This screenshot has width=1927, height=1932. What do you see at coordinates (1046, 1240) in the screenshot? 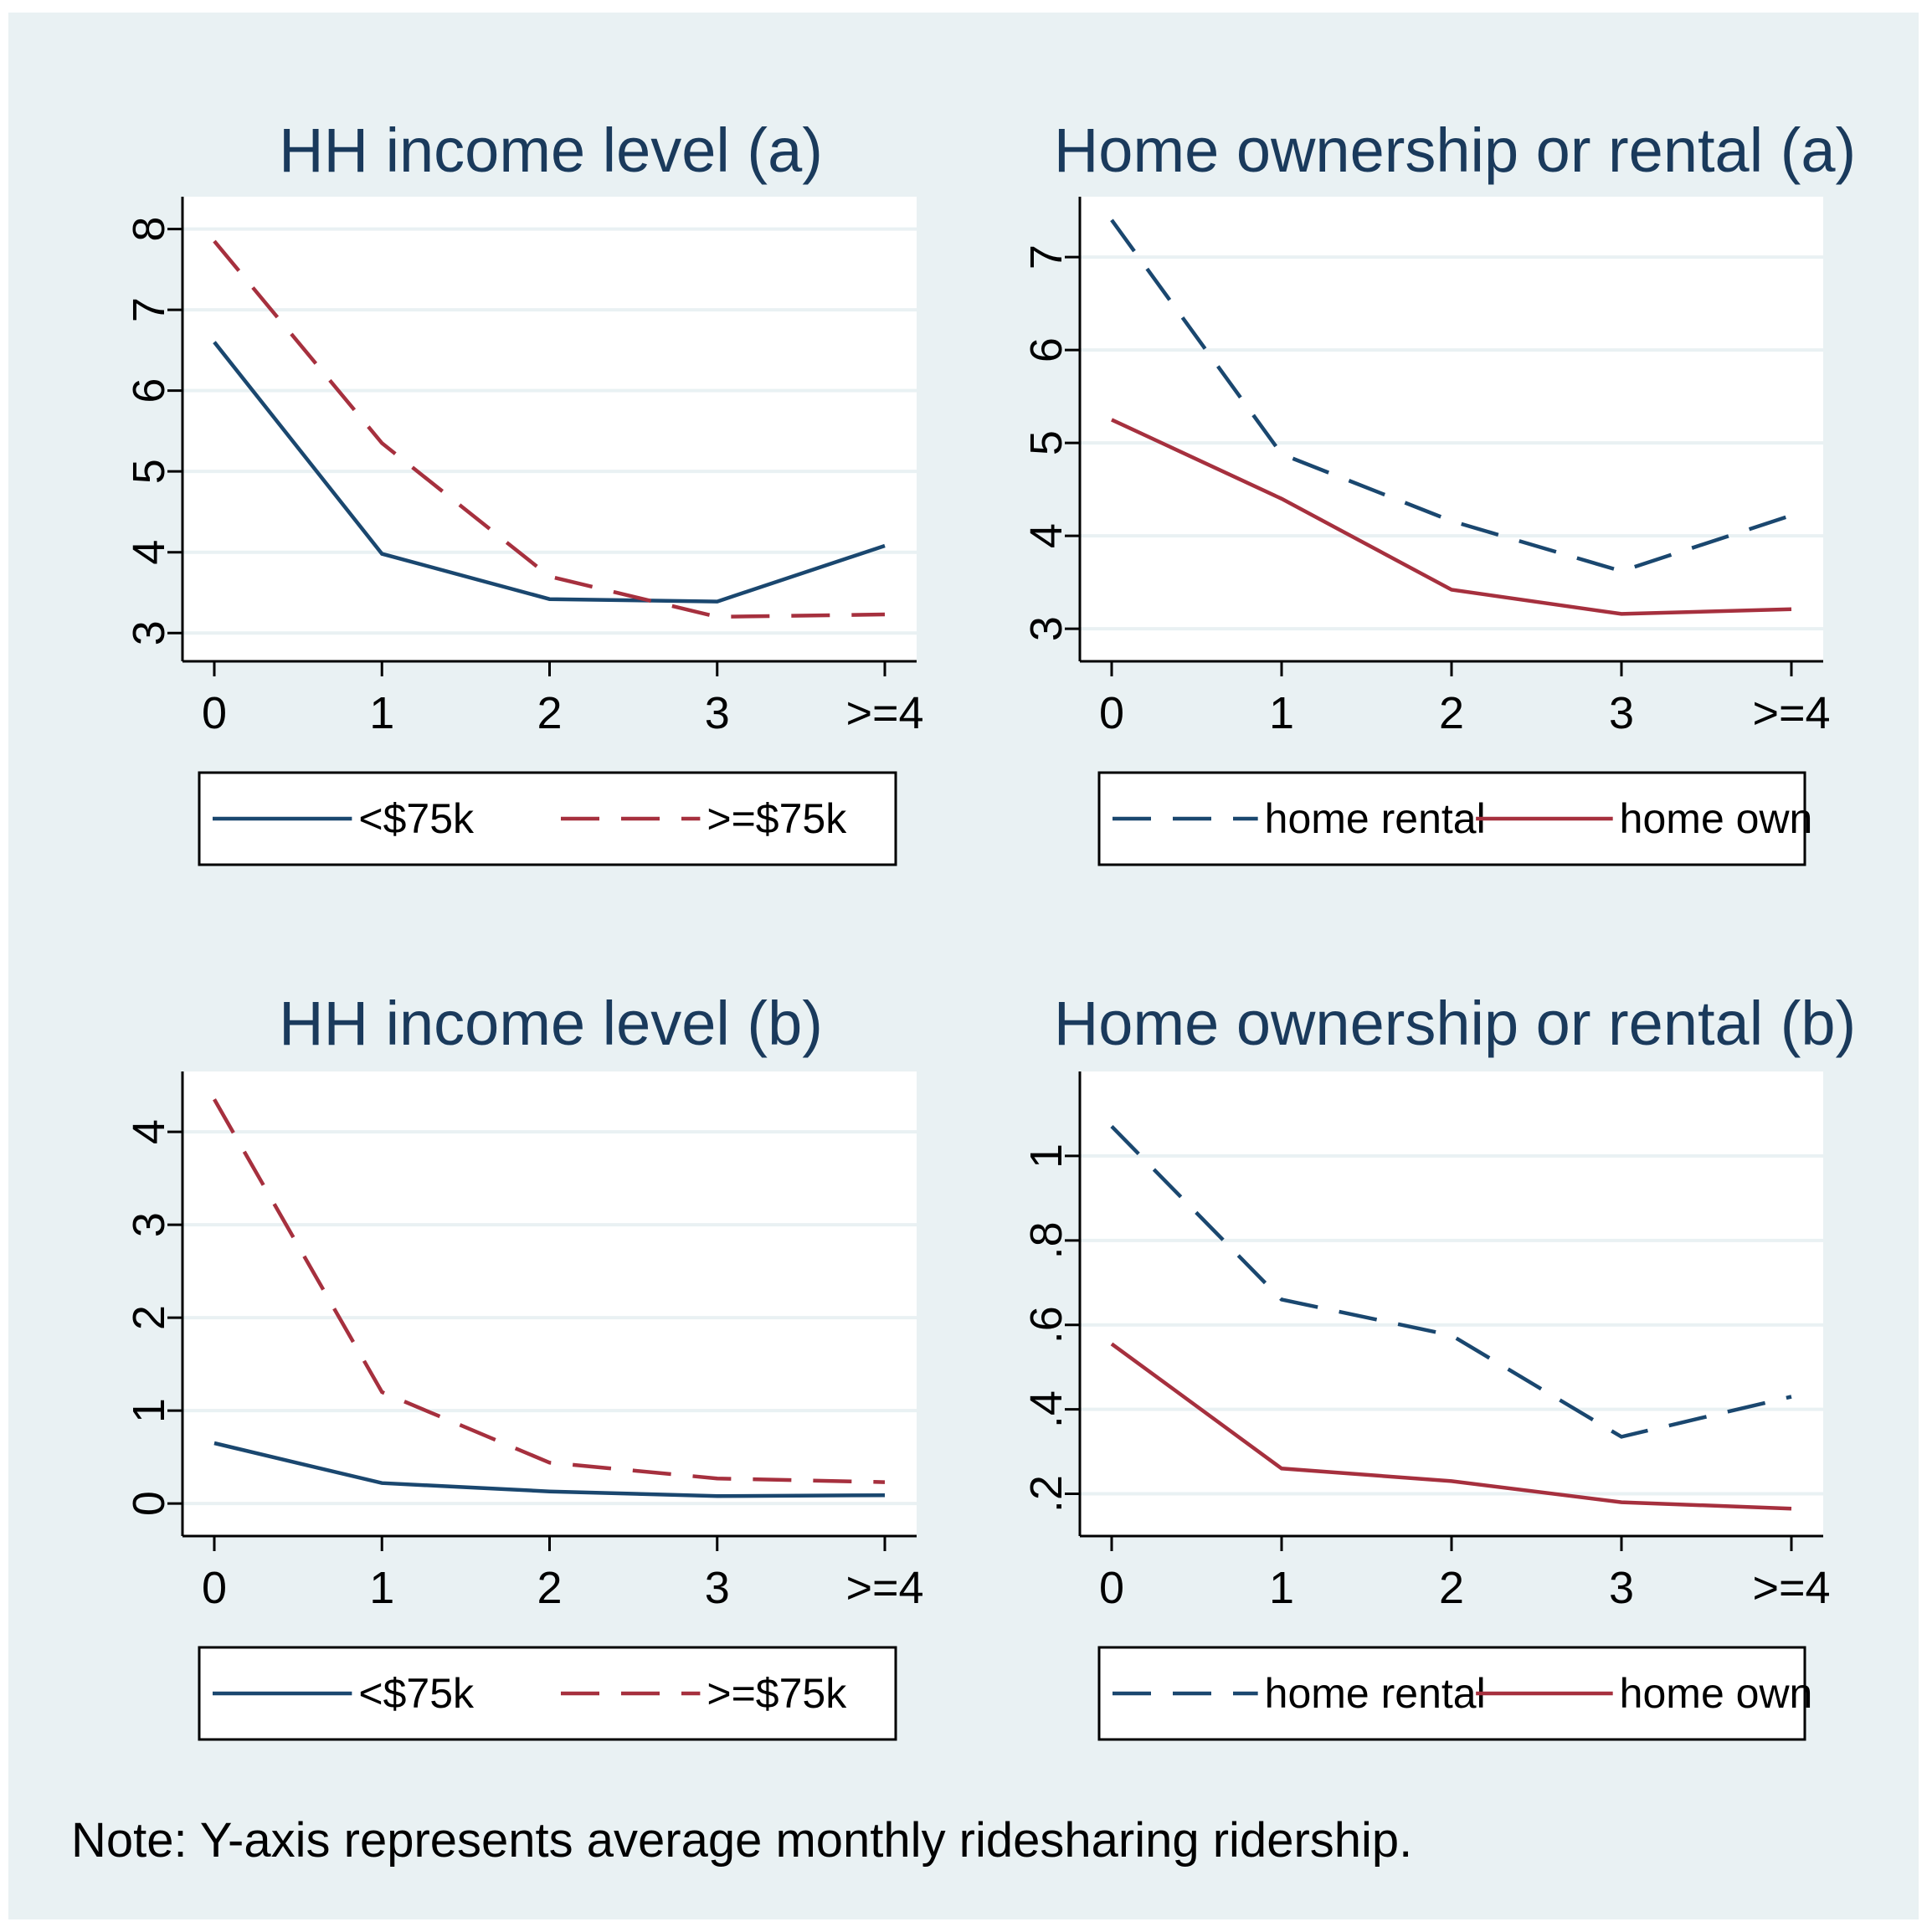
I see `y-tick-label: .8` at bounding box center [1046, 1240].